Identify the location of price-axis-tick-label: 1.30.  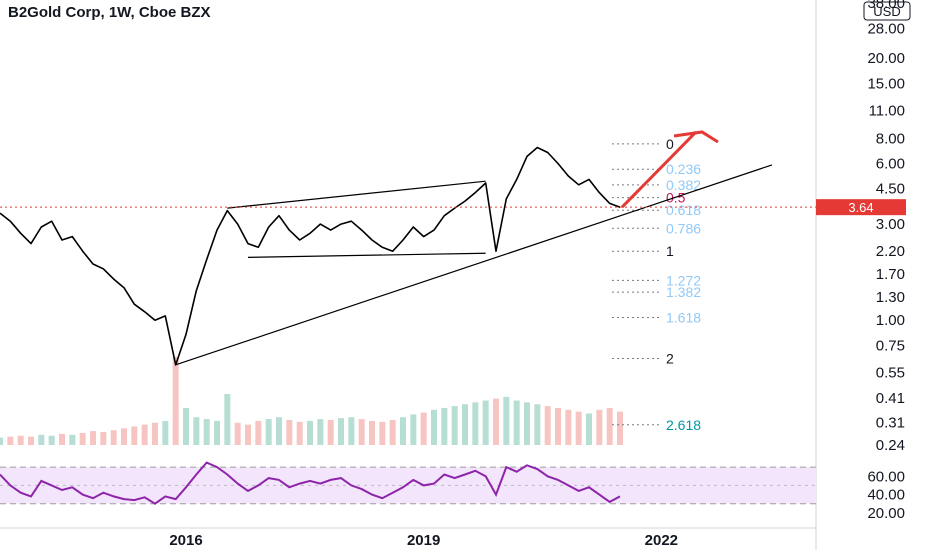
(890, 297).